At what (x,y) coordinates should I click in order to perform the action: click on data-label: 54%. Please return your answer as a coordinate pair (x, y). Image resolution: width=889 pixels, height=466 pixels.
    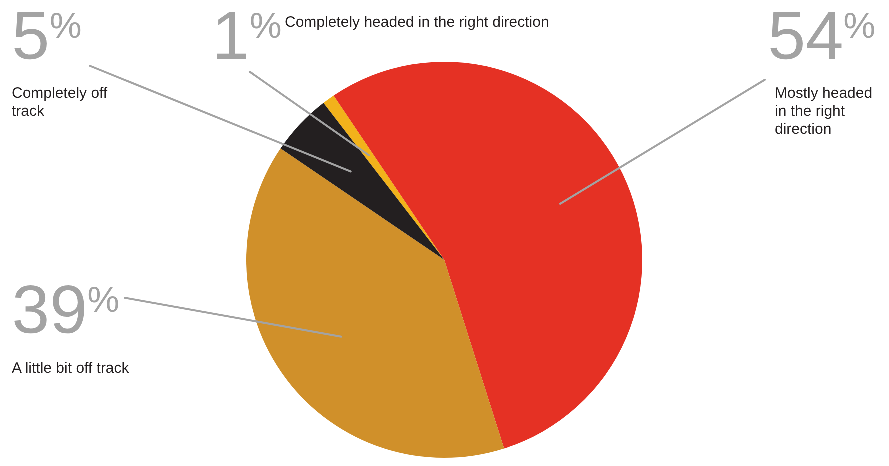
    Looking at the image, I should click on (822, 37).